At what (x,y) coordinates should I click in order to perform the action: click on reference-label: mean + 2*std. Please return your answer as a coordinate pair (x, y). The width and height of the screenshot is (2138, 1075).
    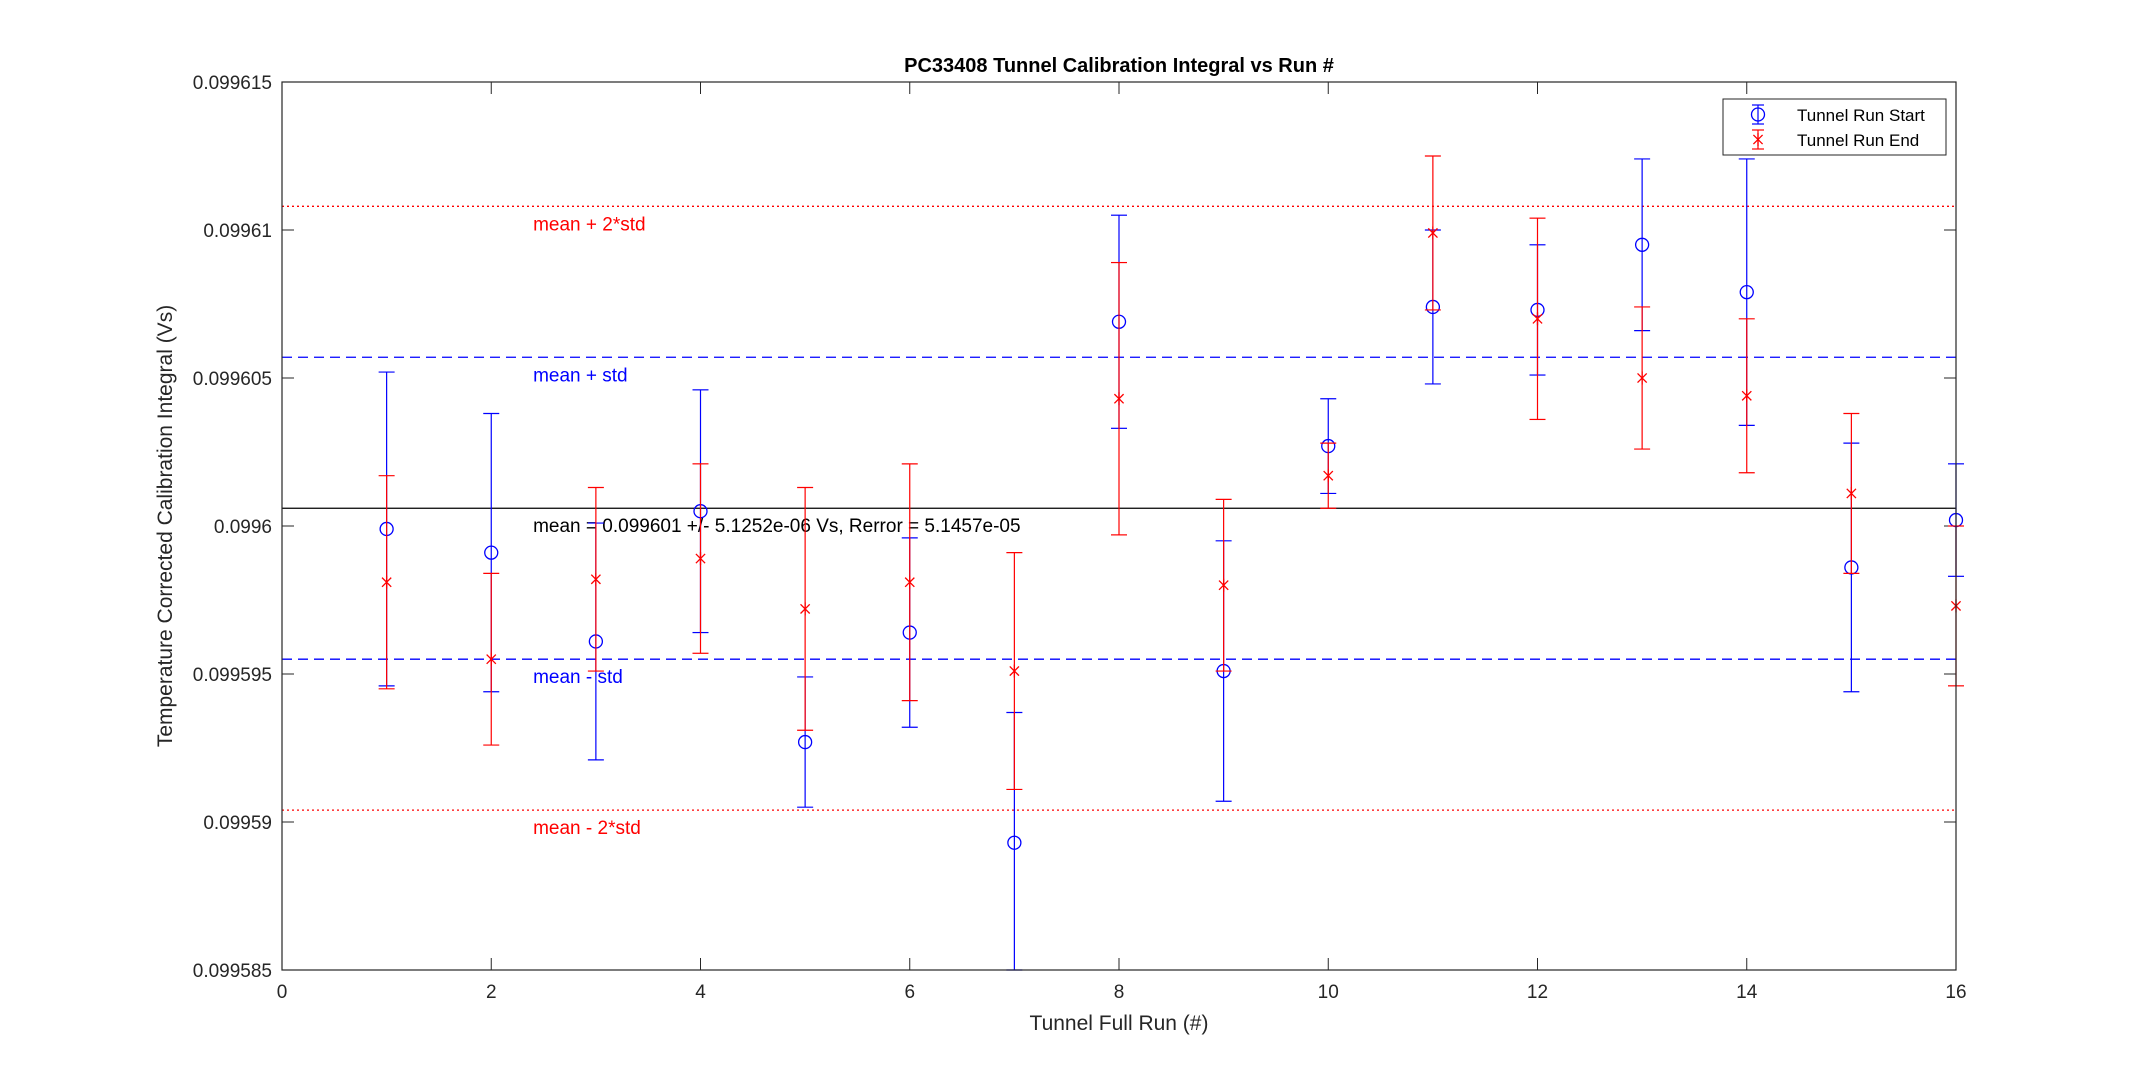
    Looking at the image, I should click on (589, 224).